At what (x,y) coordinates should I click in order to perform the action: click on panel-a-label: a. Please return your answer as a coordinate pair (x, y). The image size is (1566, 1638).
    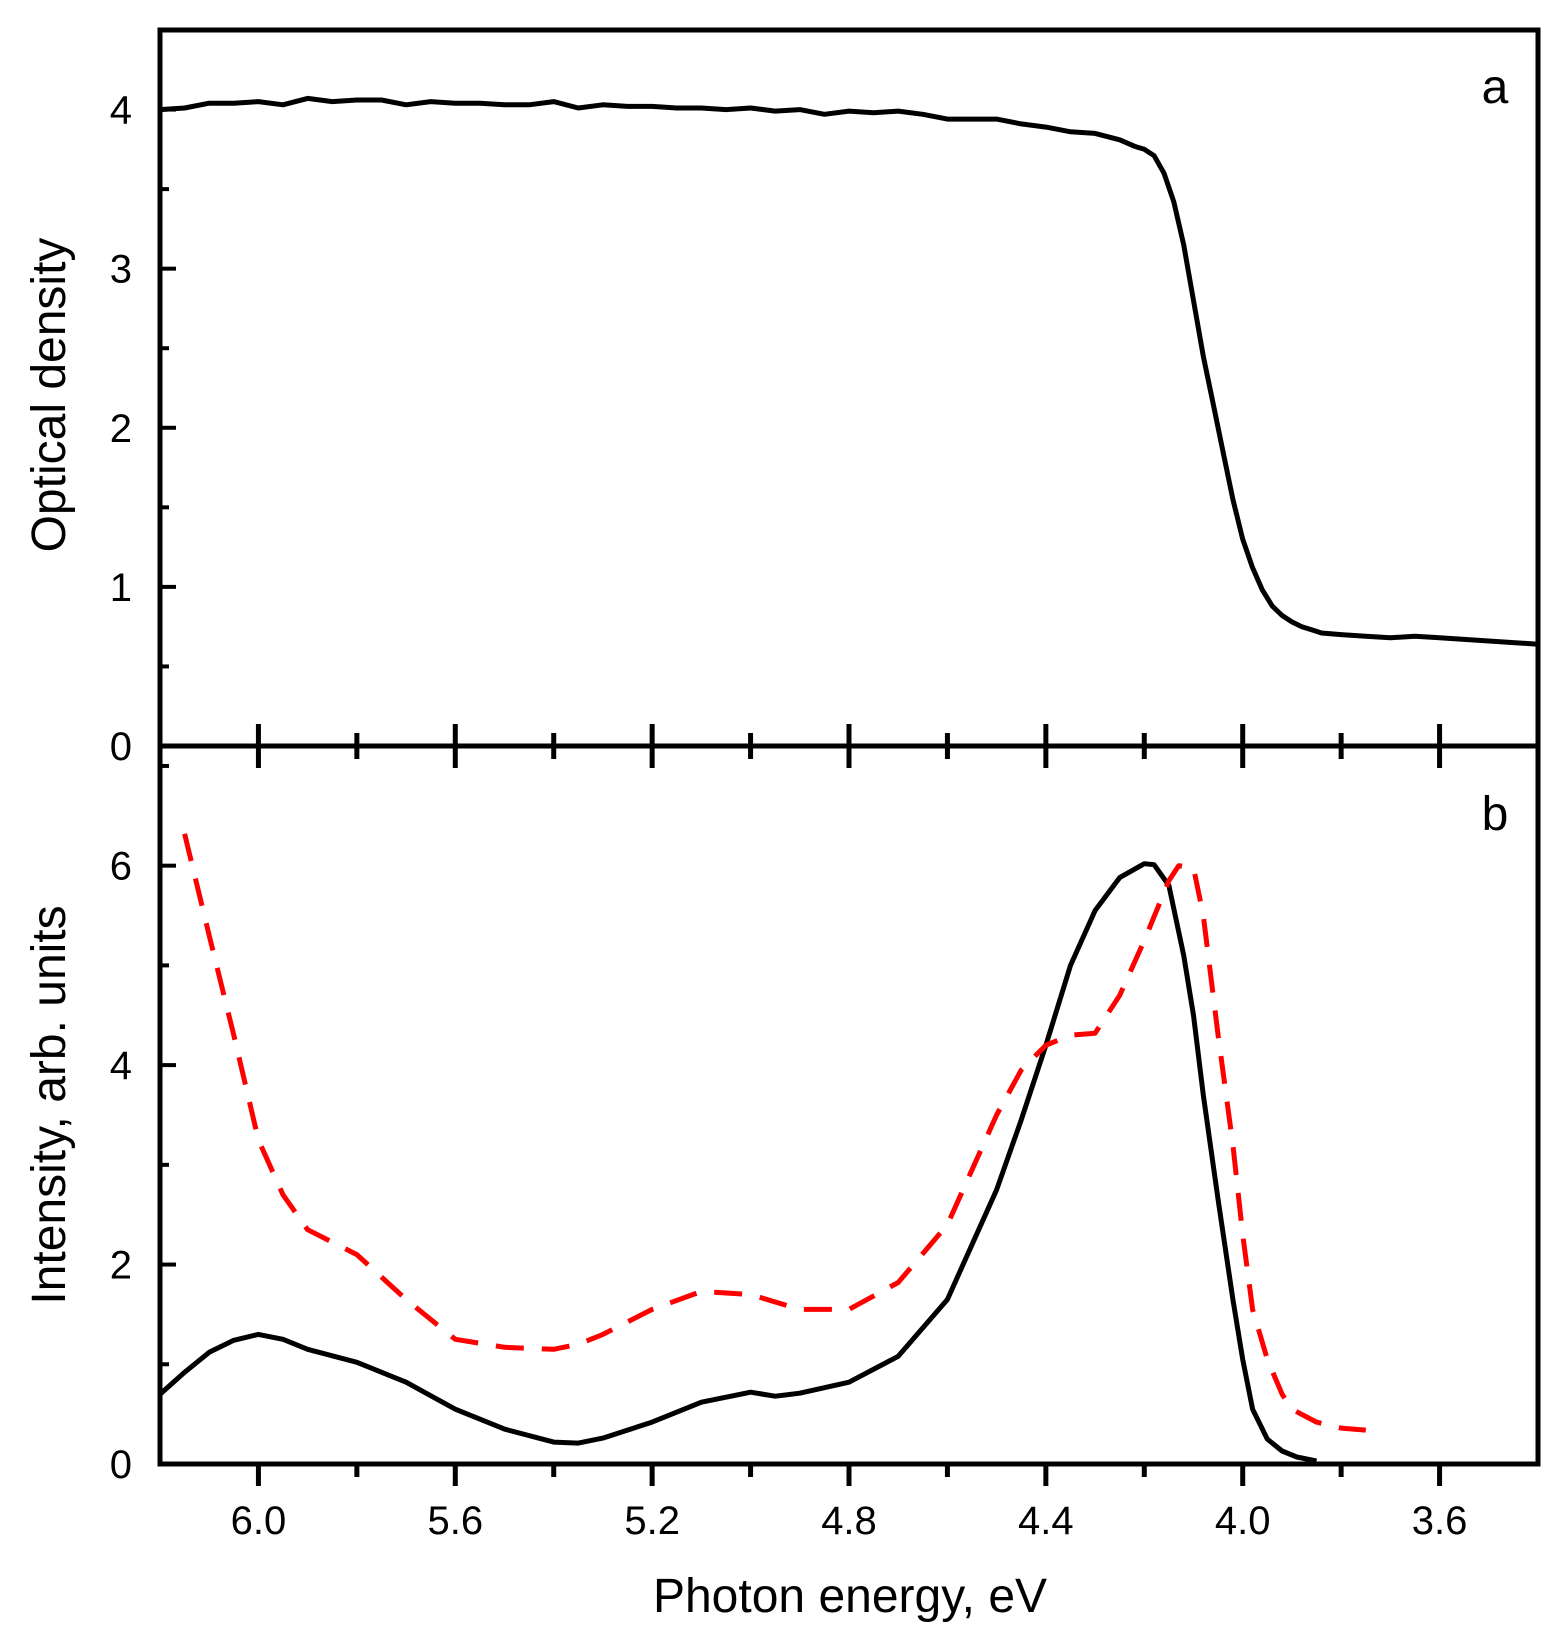
    Looking at the image, I should click on (1495, 87).